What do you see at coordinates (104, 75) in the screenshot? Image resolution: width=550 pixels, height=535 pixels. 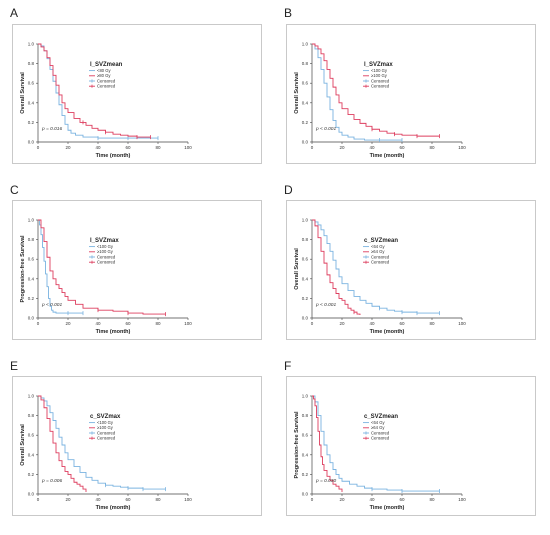 I see `legend-entry-label: ≥80 Gy` at bounding box center [104, 75].